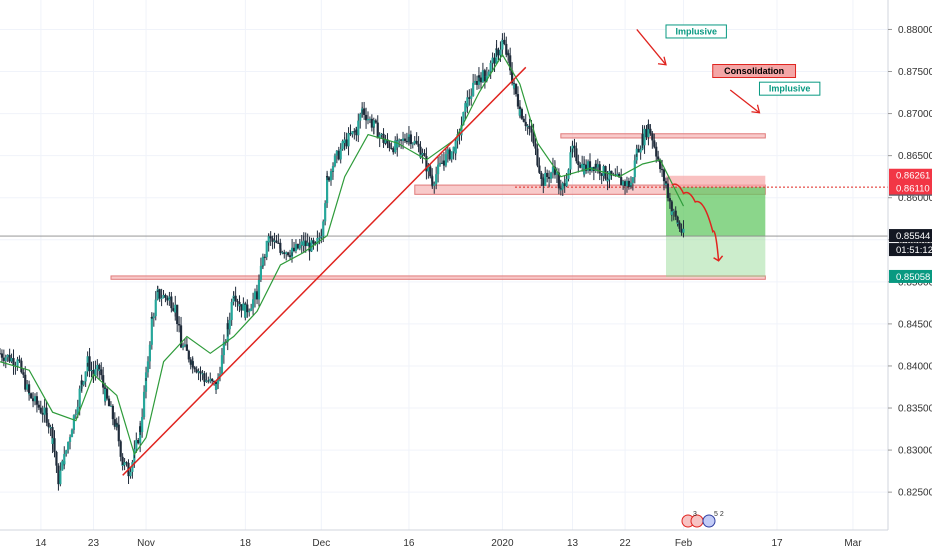  What do you see at coordinates (853, 543) in the screenshot?
I see `time-tick-label: Mar` at bounding box center [853, 543].